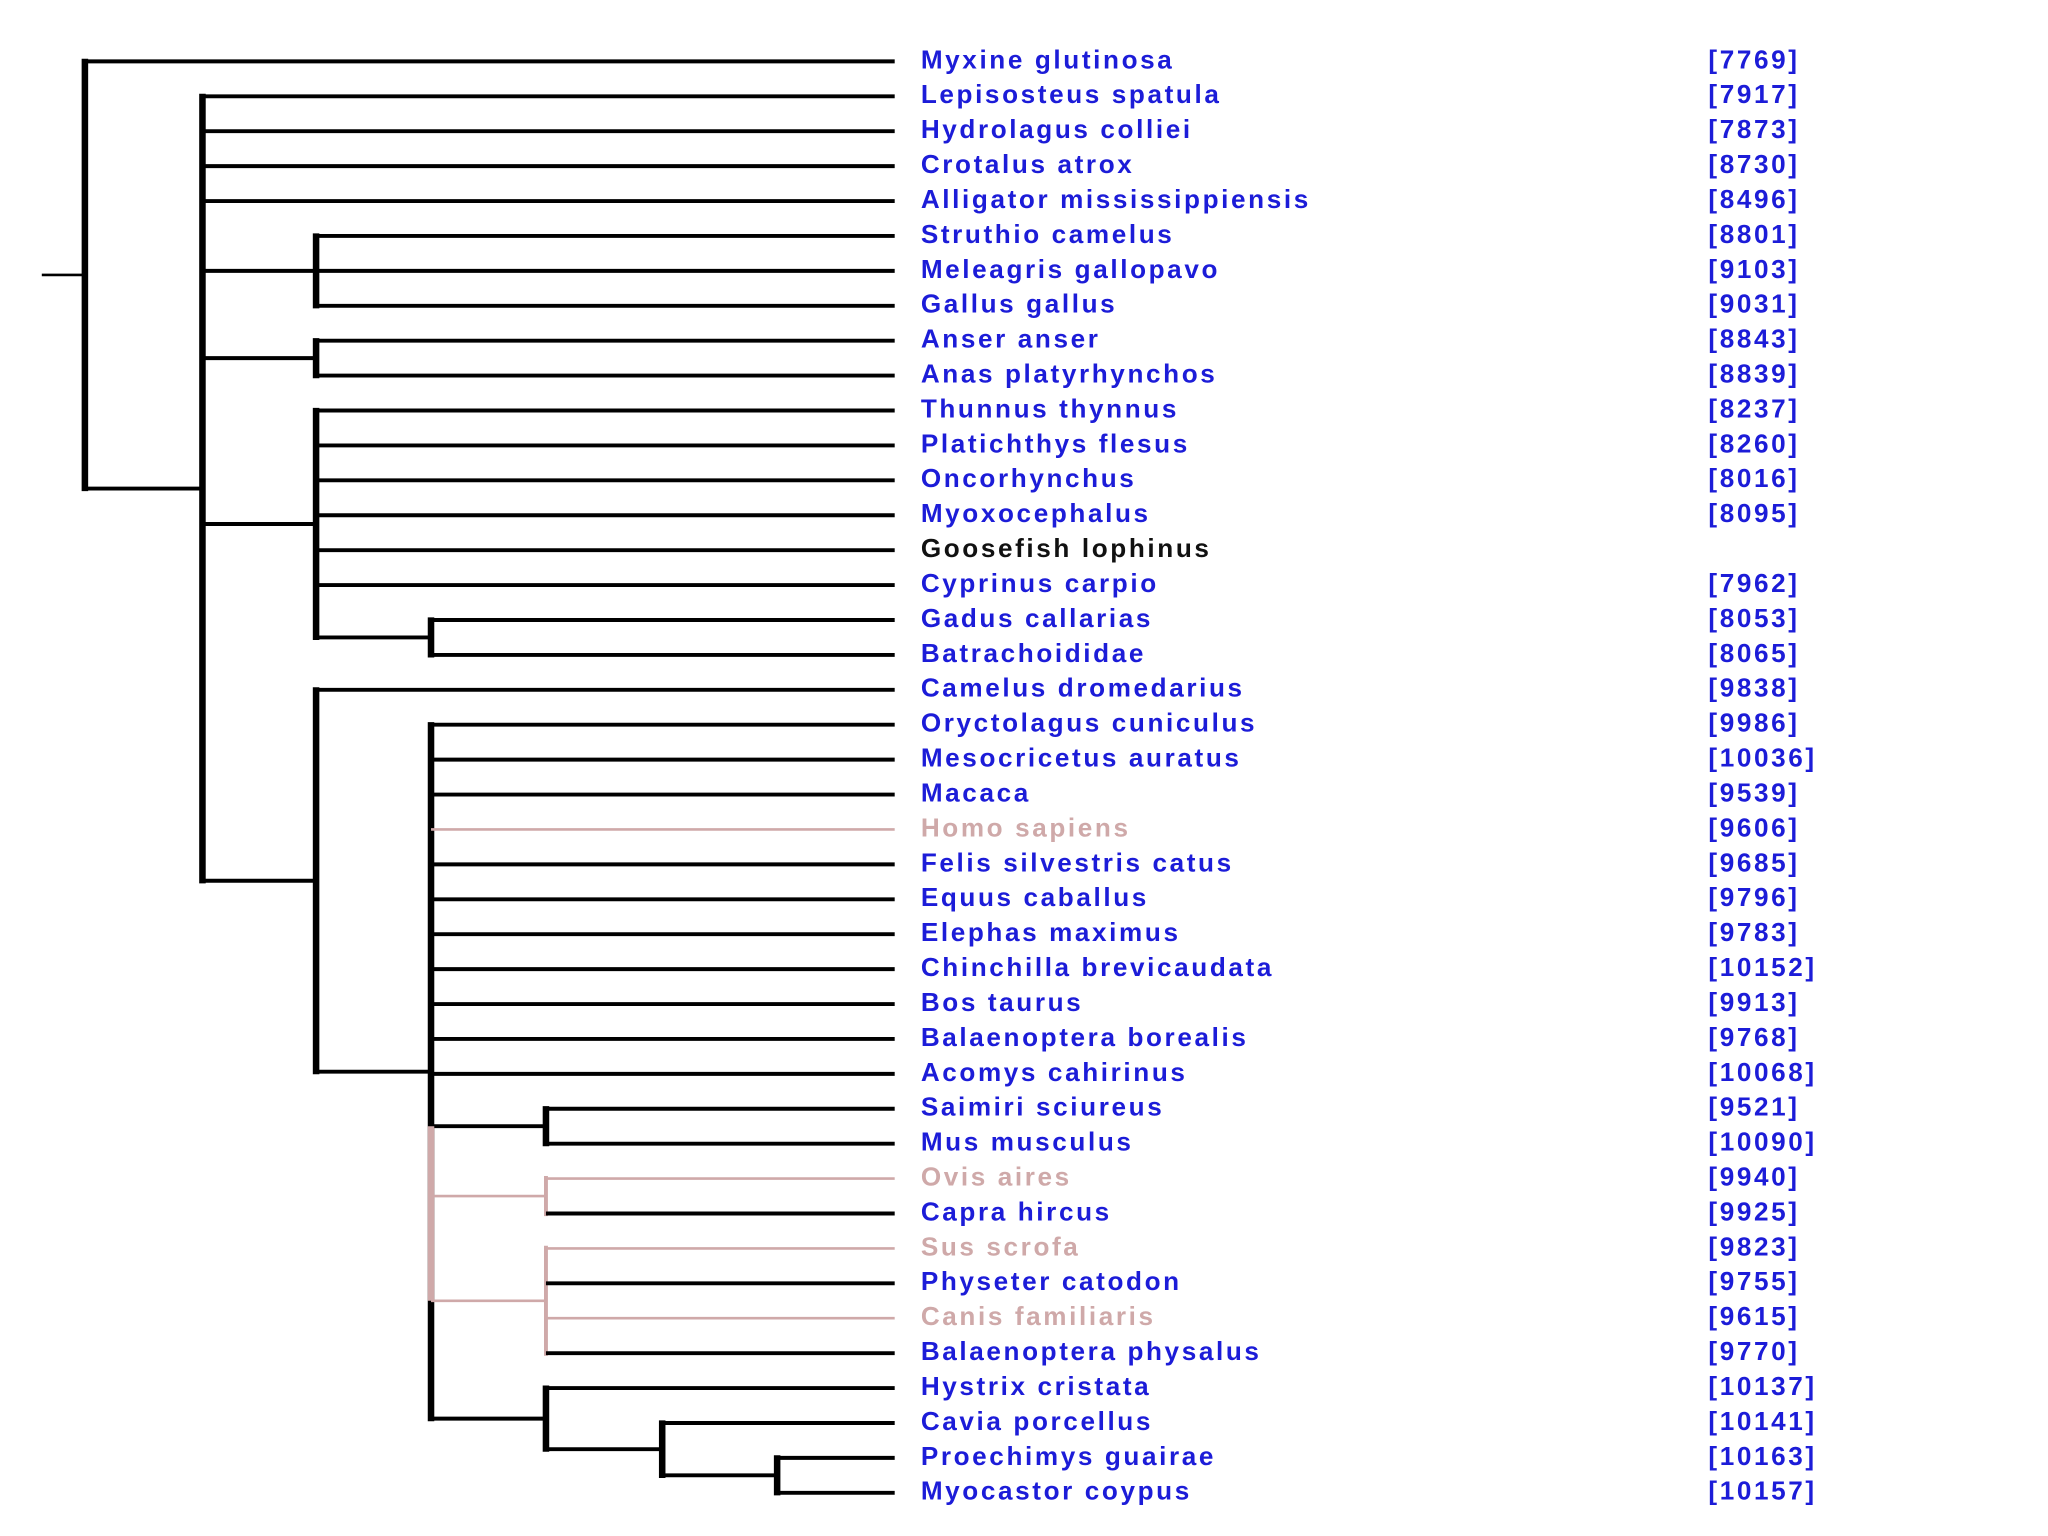  Describe the element at coordinates (1051, 932) in the screenshot. I see `taxon-name: Elephas maximus` at that location.